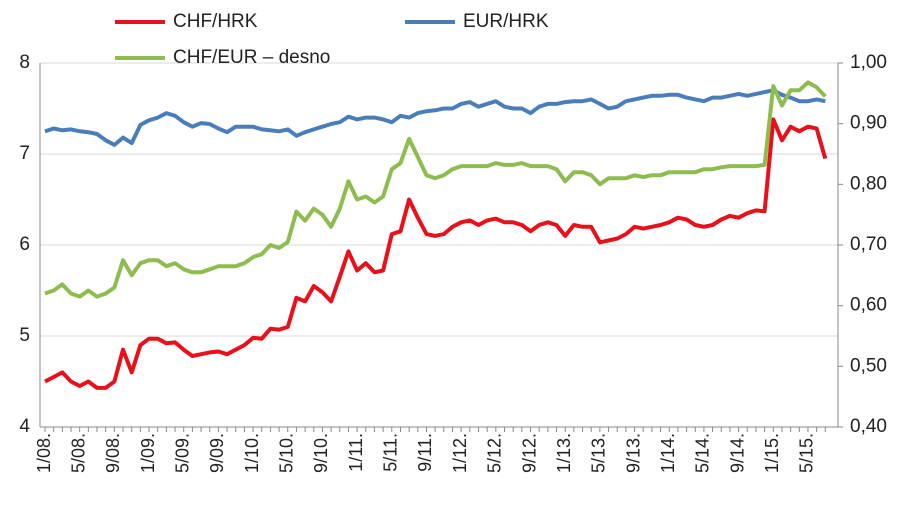 The height and width of the screenshot is (506, 907). I want to click on legend-label: CHF/EUR – desno, so click(251, 57).